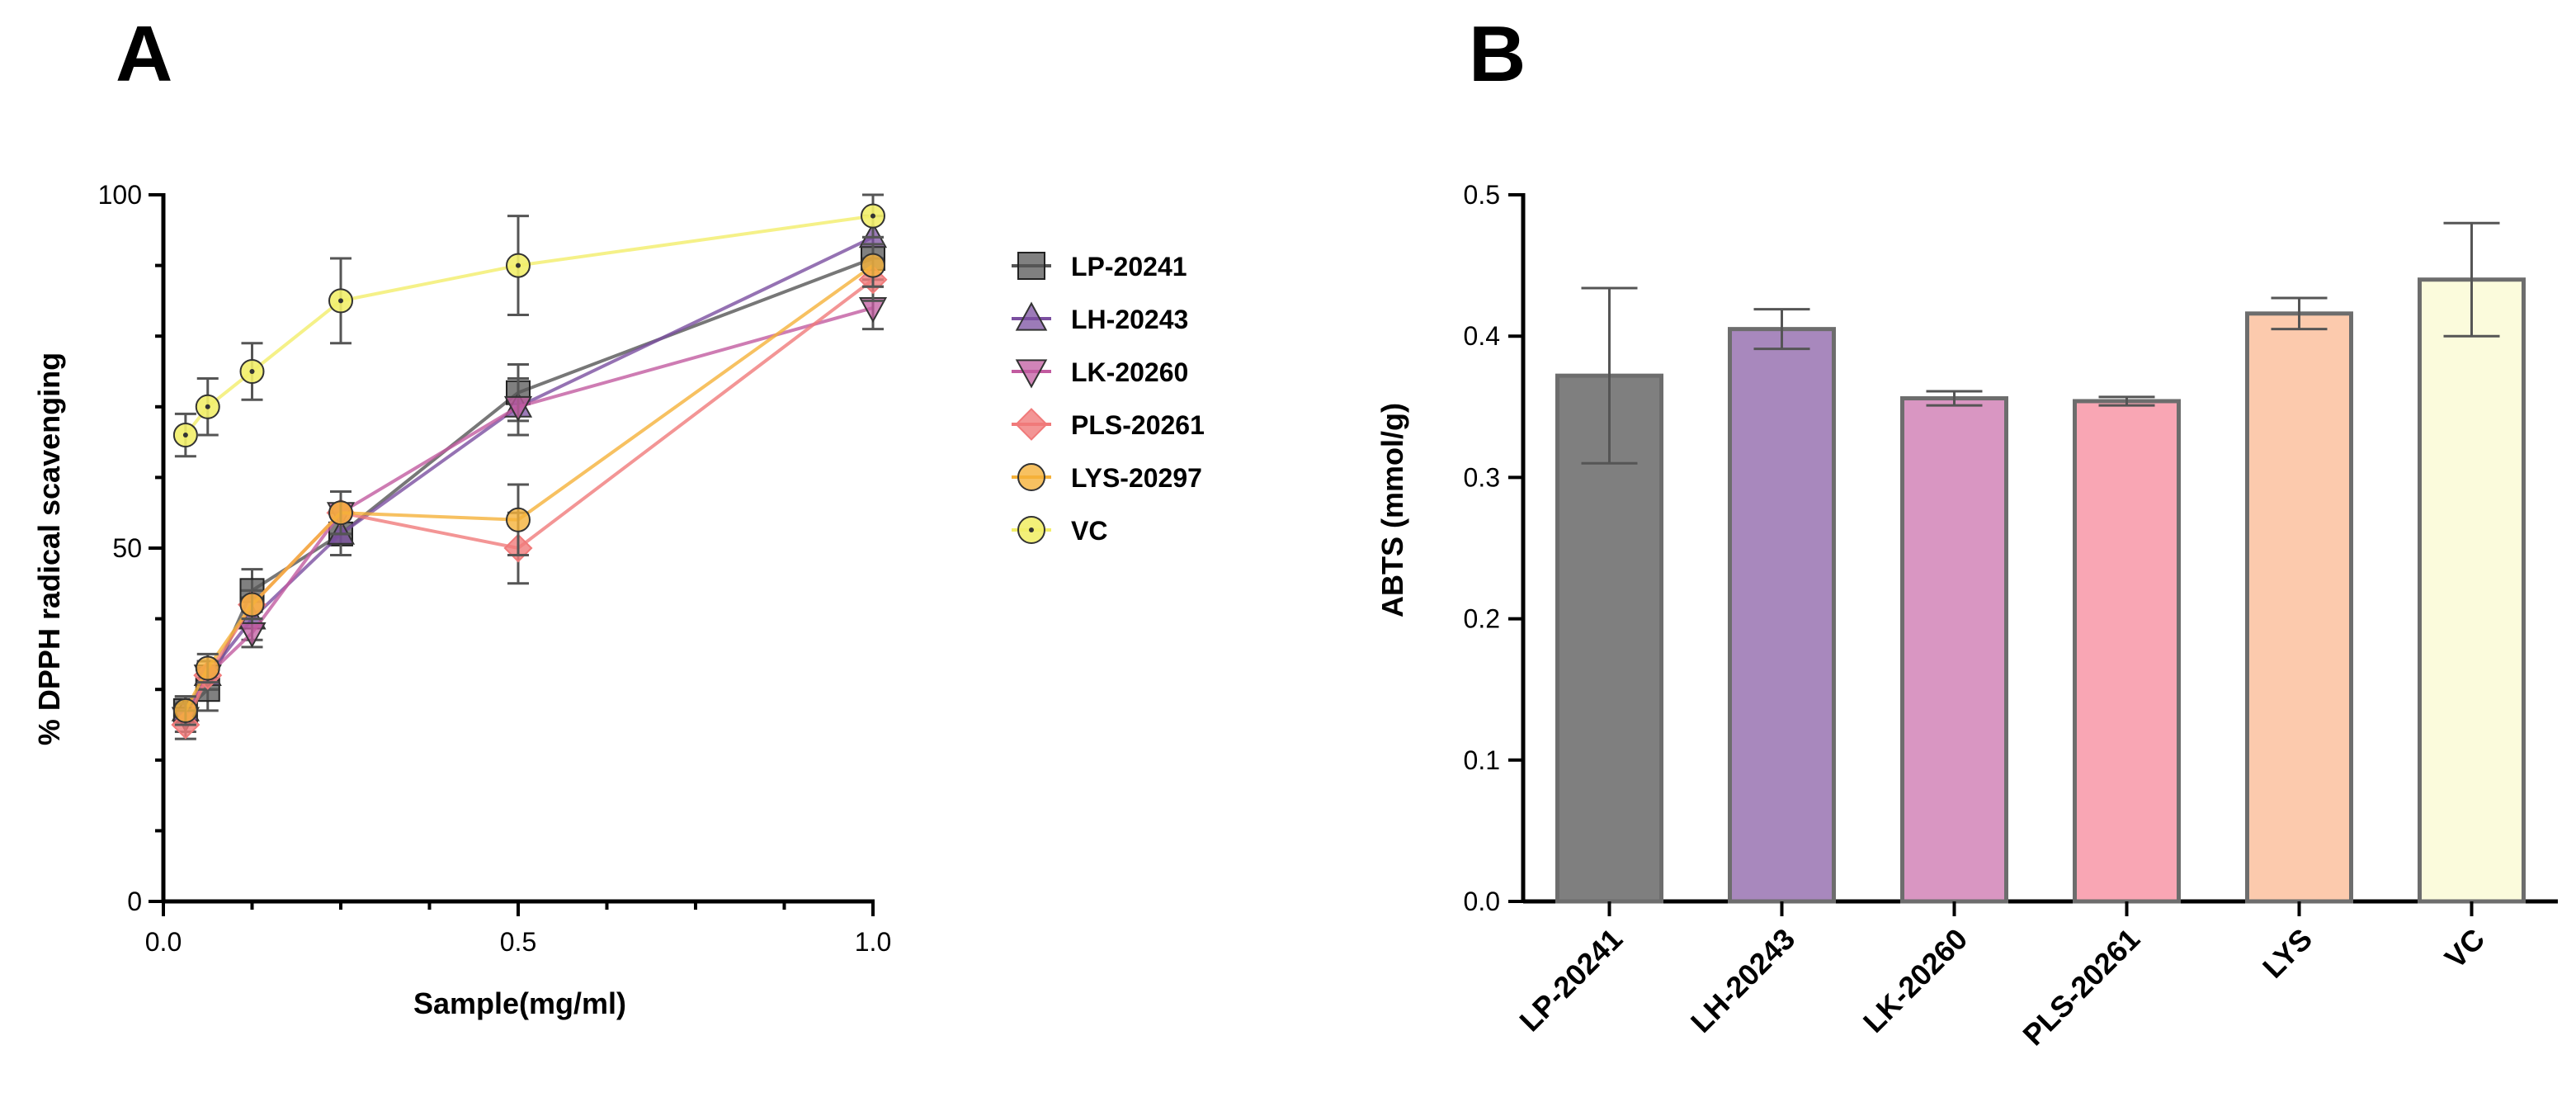 The image size is (2576, 1102). I want to click on y-tick-label-b: 0.1, so click(1482, 760).